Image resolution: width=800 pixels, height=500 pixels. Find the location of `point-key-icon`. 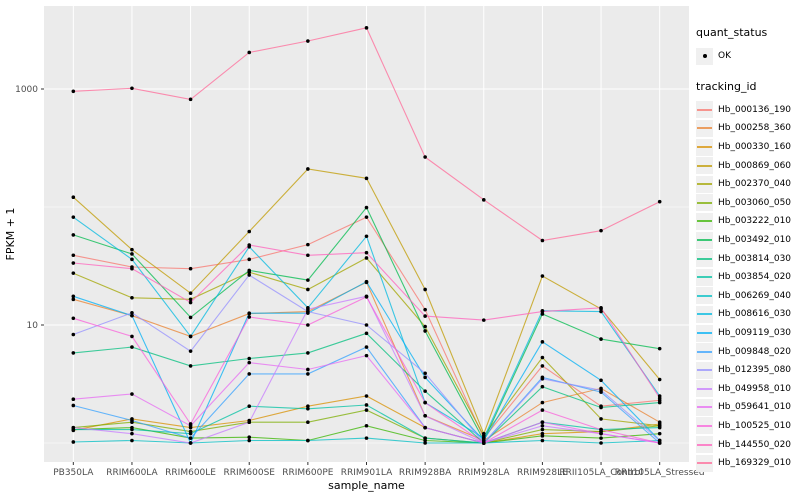

point-key-icon is located at coordinates (704, 56).